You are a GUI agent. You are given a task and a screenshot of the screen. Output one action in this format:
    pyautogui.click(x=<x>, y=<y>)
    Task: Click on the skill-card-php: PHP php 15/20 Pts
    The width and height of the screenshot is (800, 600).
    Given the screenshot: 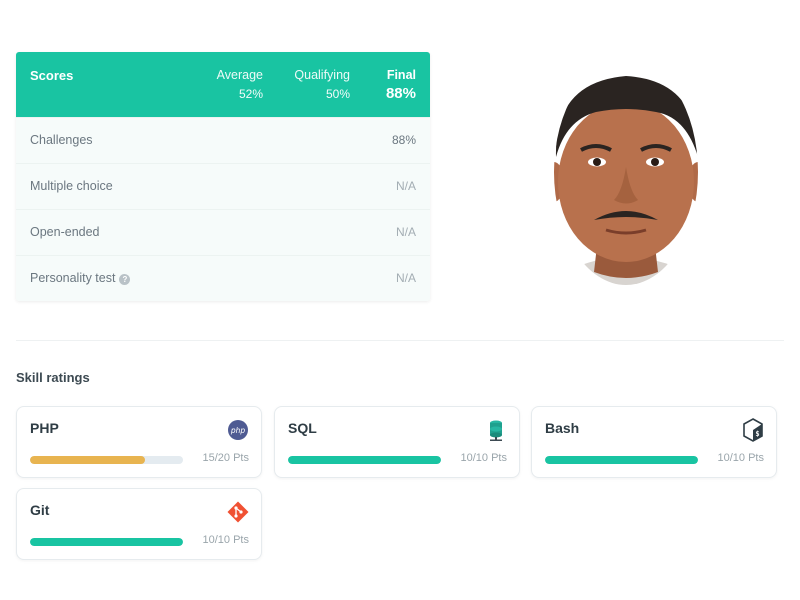 What is the action you would take?
    pyautogui.click(x=139, y=442)
    